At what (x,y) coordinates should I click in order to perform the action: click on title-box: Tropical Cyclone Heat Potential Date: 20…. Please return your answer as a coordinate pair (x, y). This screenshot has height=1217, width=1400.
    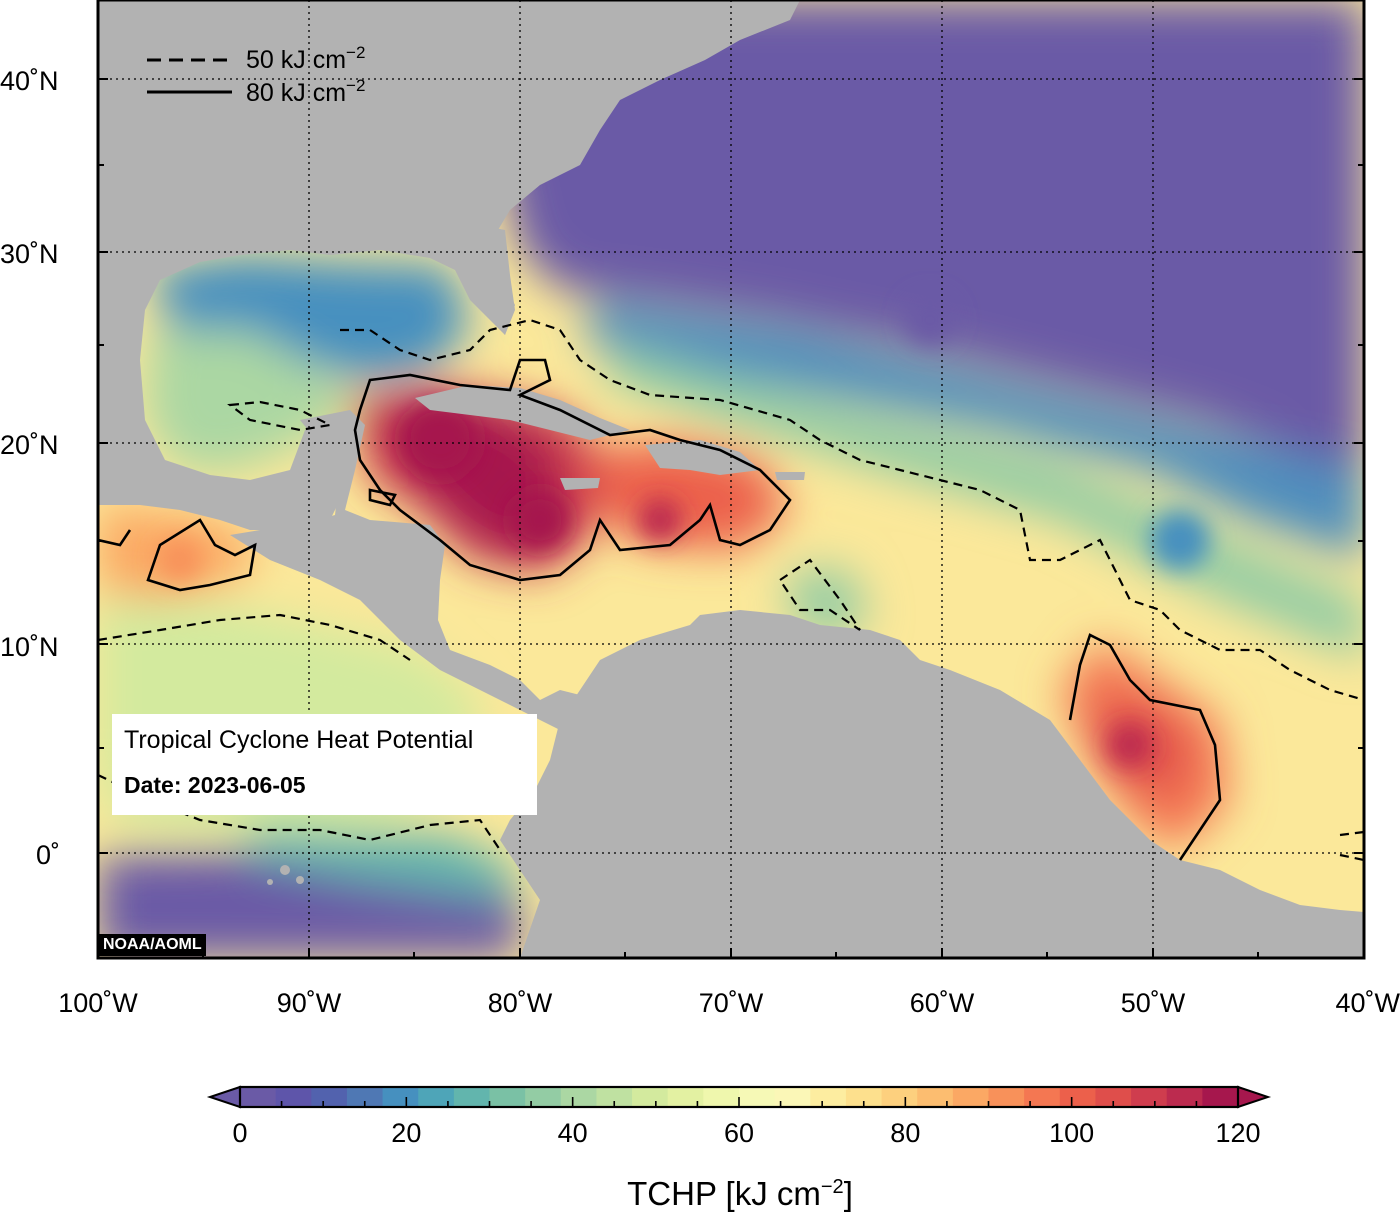
    Looking at the image, I should click on (324, 764).